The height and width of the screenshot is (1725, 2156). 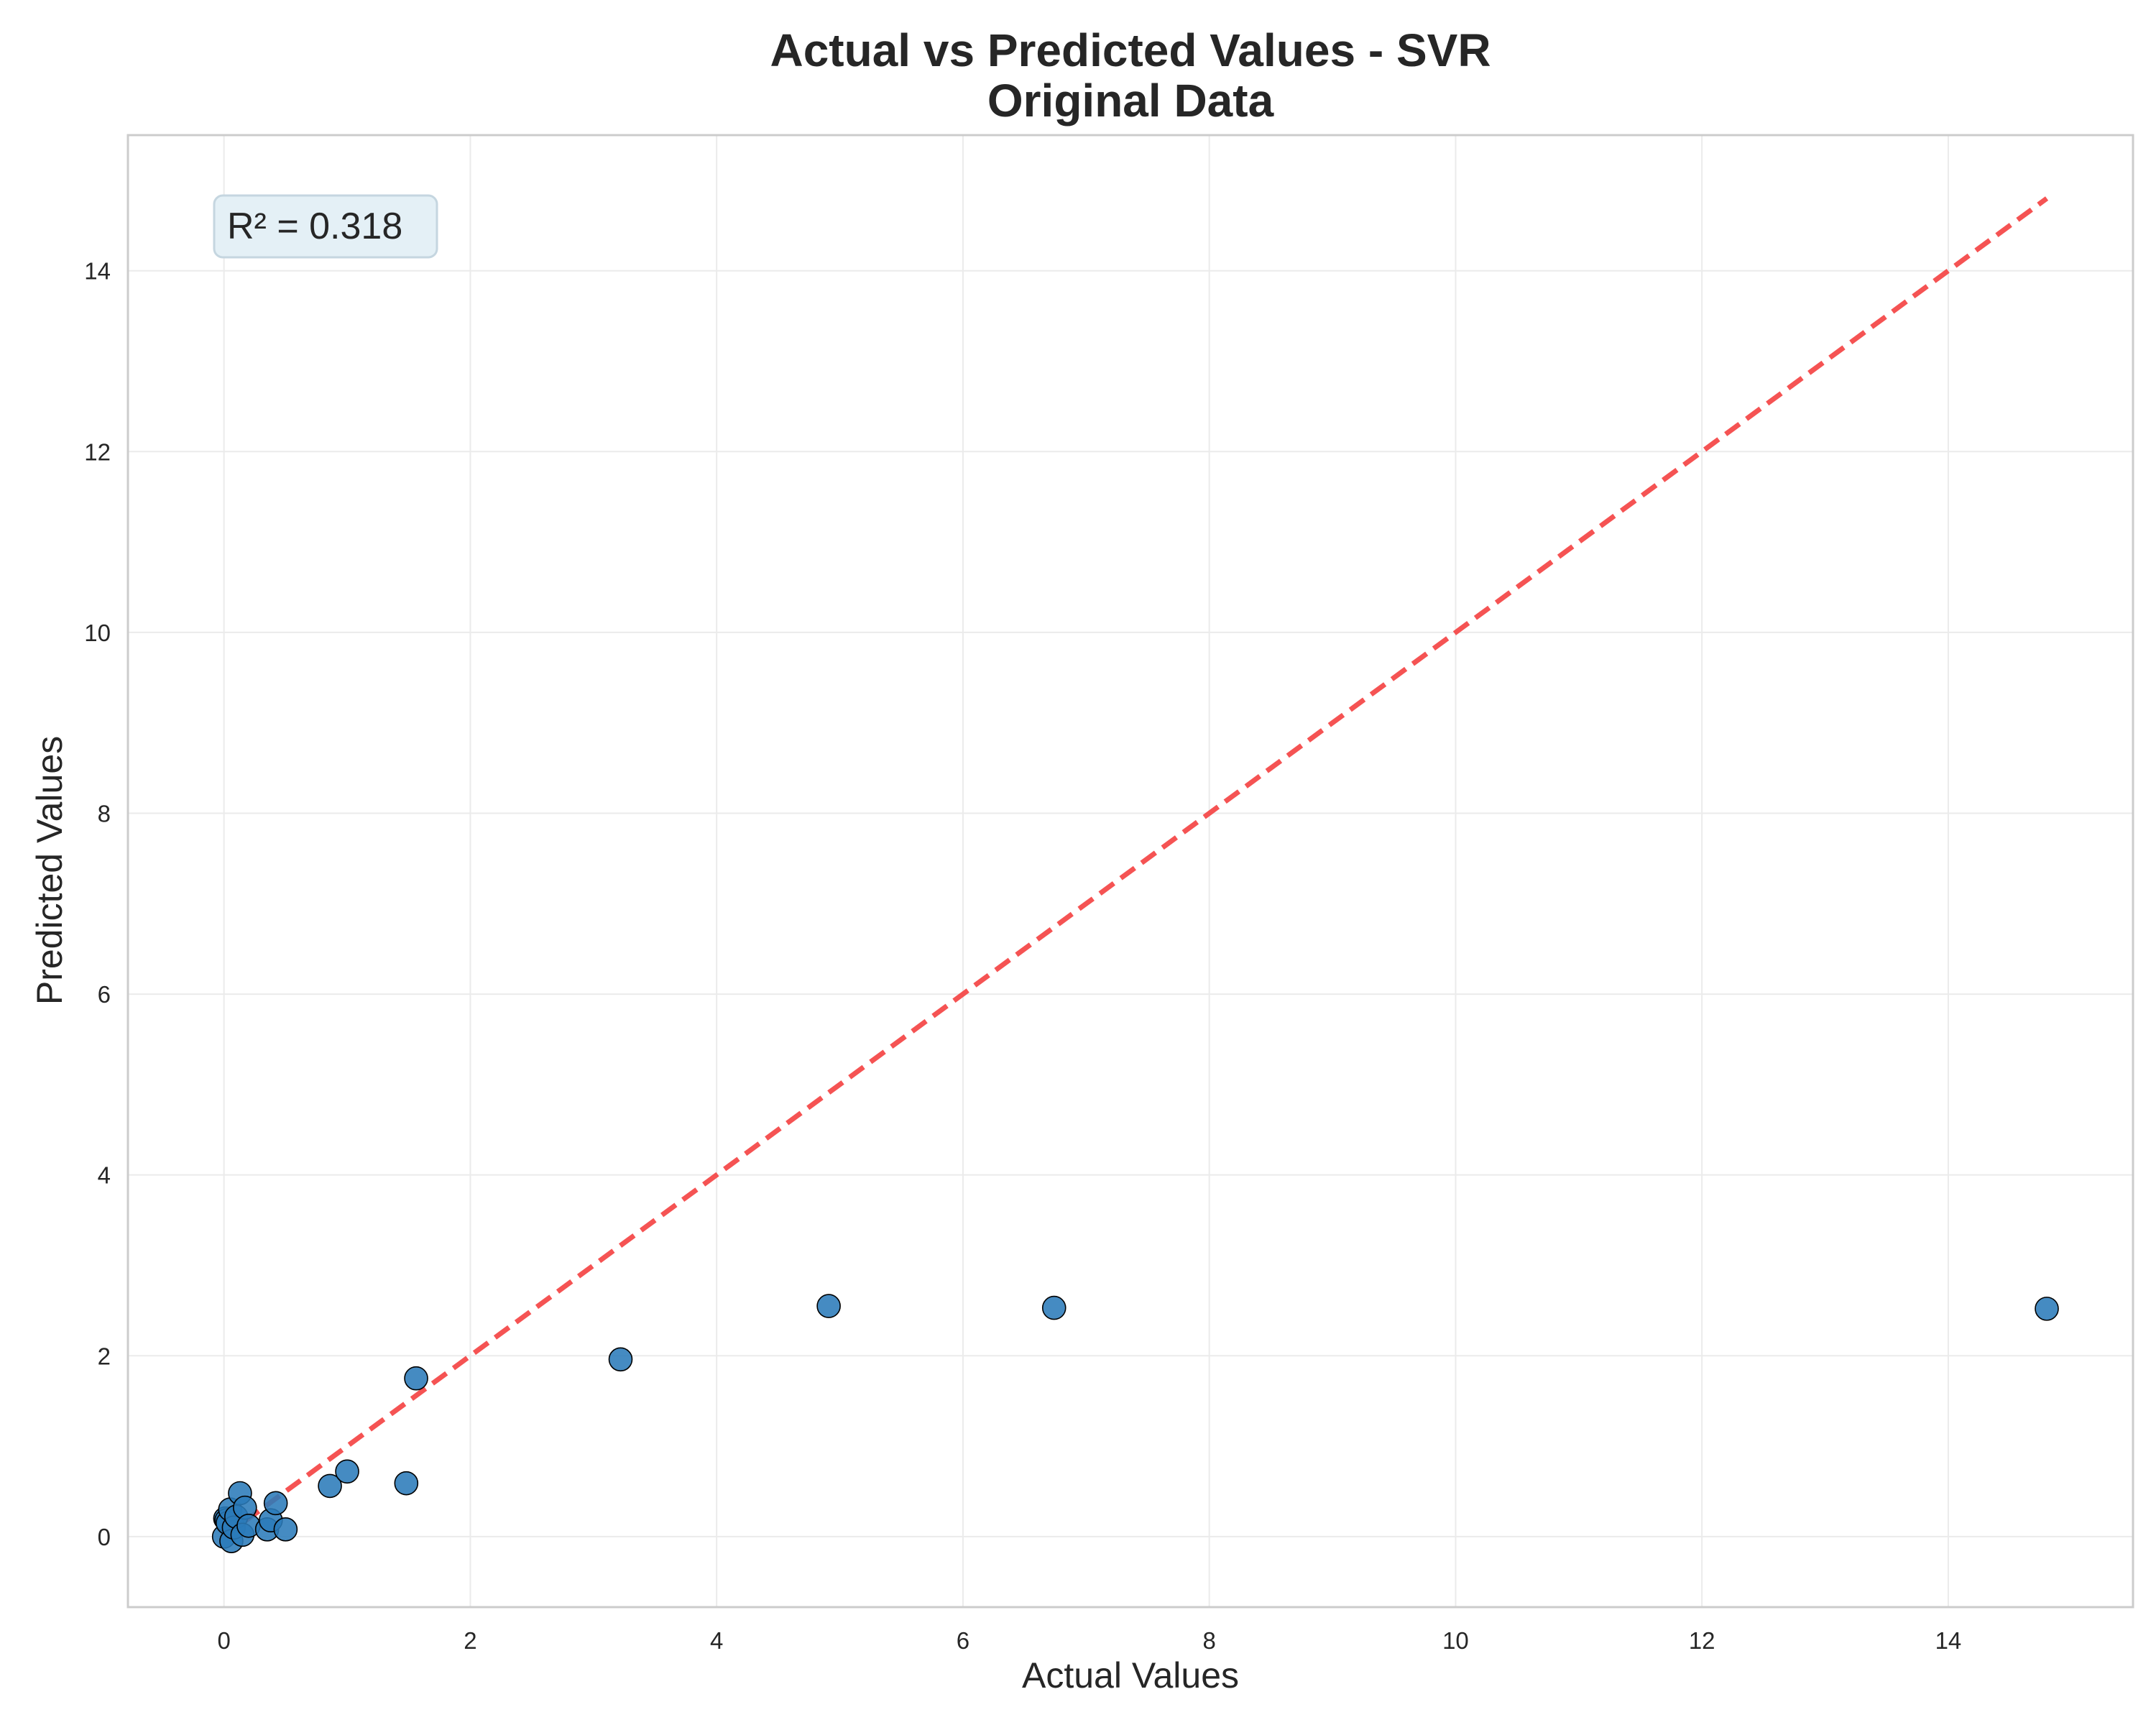 I want to click on x-tick-label: 10, so click(x=1455, y=1640).